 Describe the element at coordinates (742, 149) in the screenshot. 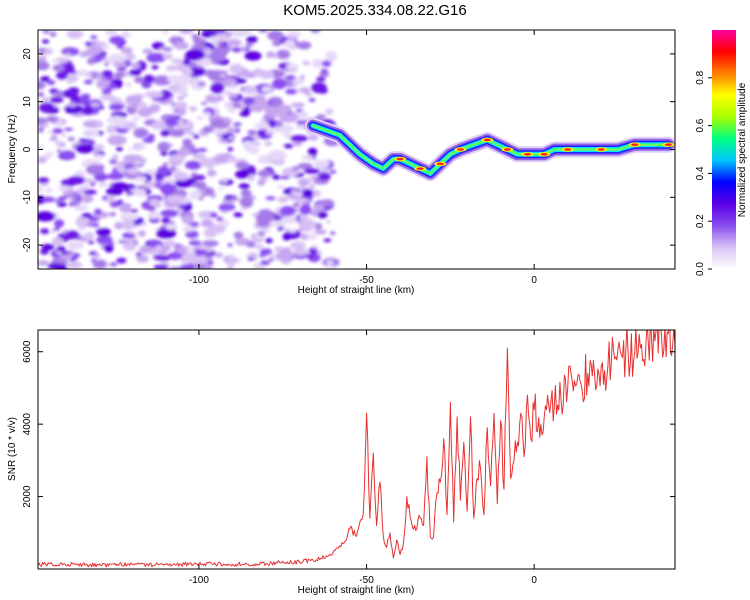

I see `colorbar-label: Normalized spectral amplitude` at that location.